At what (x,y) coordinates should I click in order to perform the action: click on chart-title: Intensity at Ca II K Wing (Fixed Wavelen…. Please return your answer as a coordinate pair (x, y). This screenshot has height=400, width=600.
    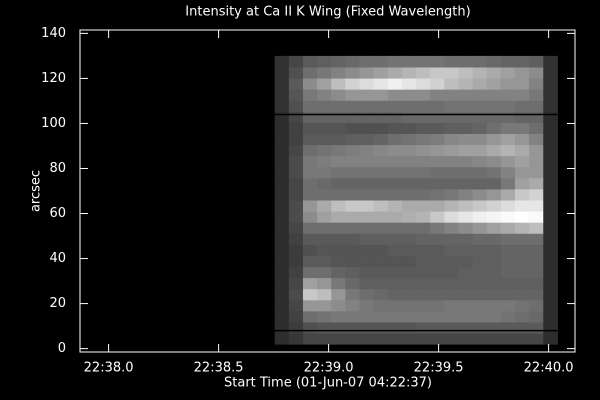
    Looking at the image, I should click on (327, 12).